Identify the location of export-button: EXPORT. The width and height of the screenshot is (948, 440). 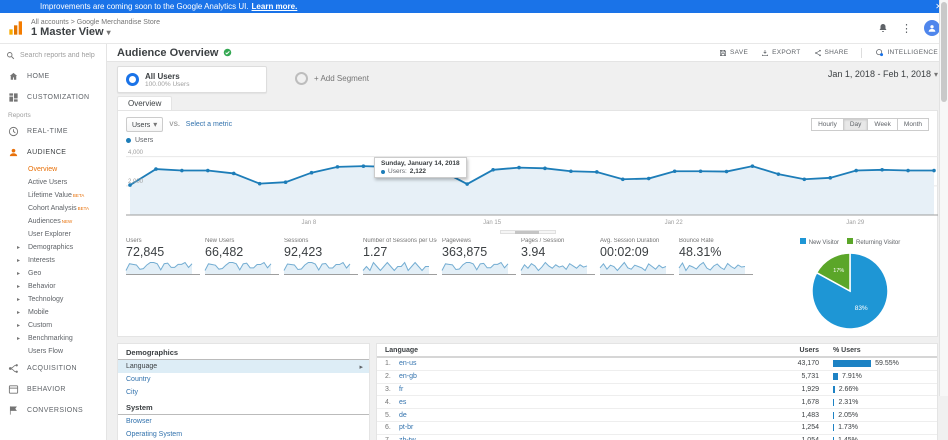
(780, 53).